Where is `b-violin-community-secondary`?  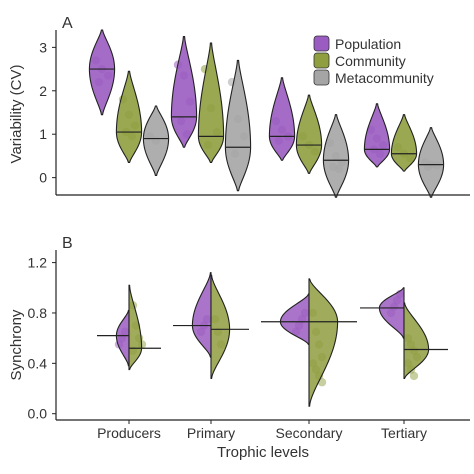
b-violin-community-secondary is located at coordinates (323, 342).